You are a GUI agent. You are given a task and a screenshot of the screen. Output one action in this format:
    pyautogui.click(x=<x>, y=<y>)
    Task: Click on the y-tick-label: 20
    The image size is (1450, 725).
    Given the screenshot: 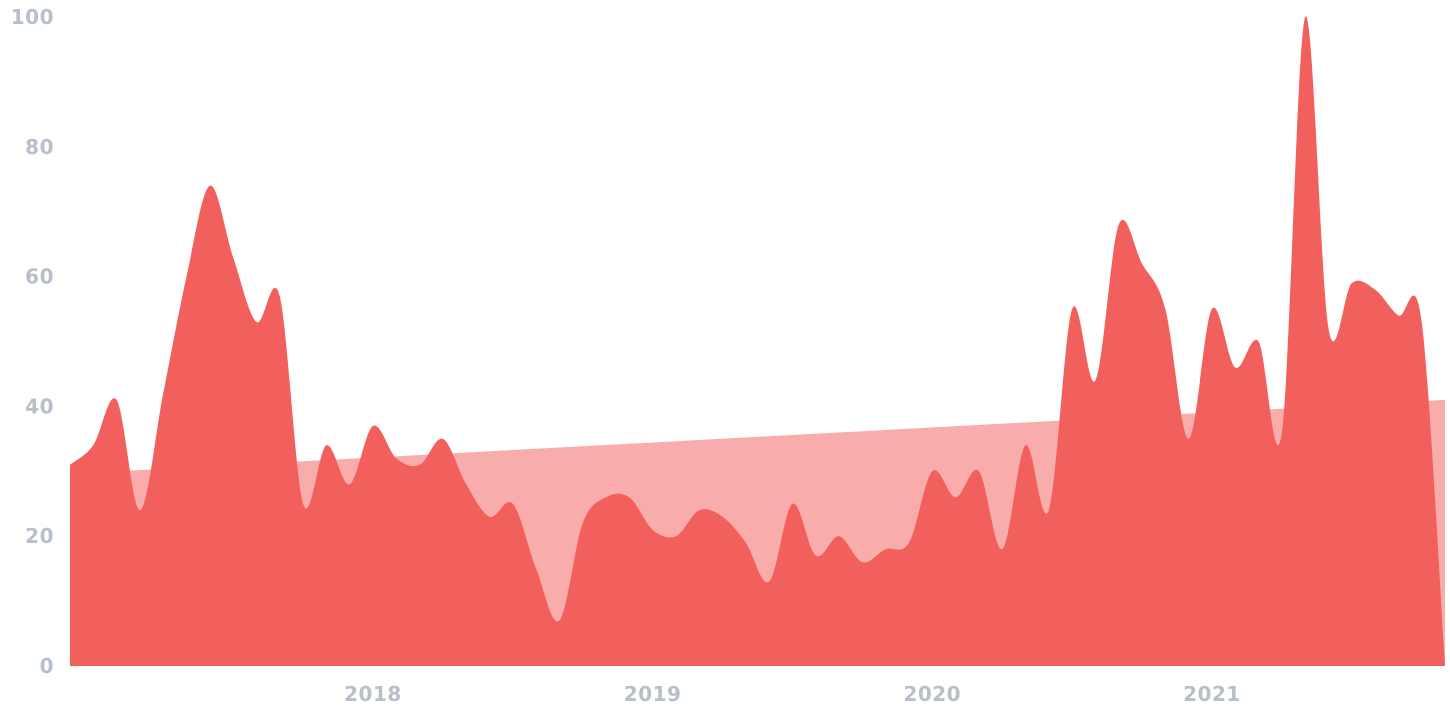 What is the action you would take?
    pyautogui.click(x=39, y=536)
    